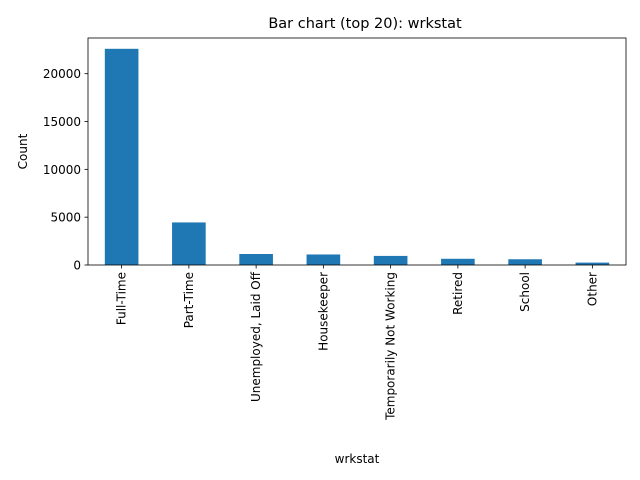 The height and width of the screenshot is (480, 640). I want to click on x-axis-label: wrkstat, so click(357, 459).